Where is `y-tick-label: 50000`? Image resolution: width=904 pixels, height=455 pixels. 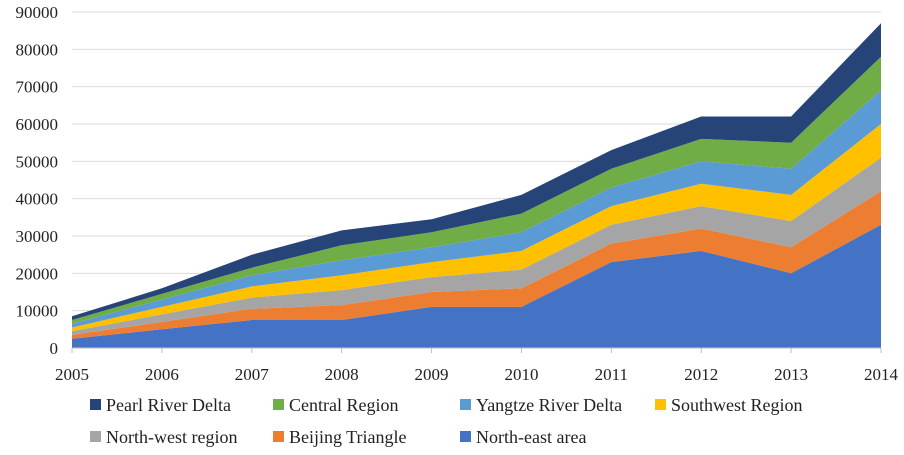
y-tick-label: 50000 is located at coordinates (37, 161).